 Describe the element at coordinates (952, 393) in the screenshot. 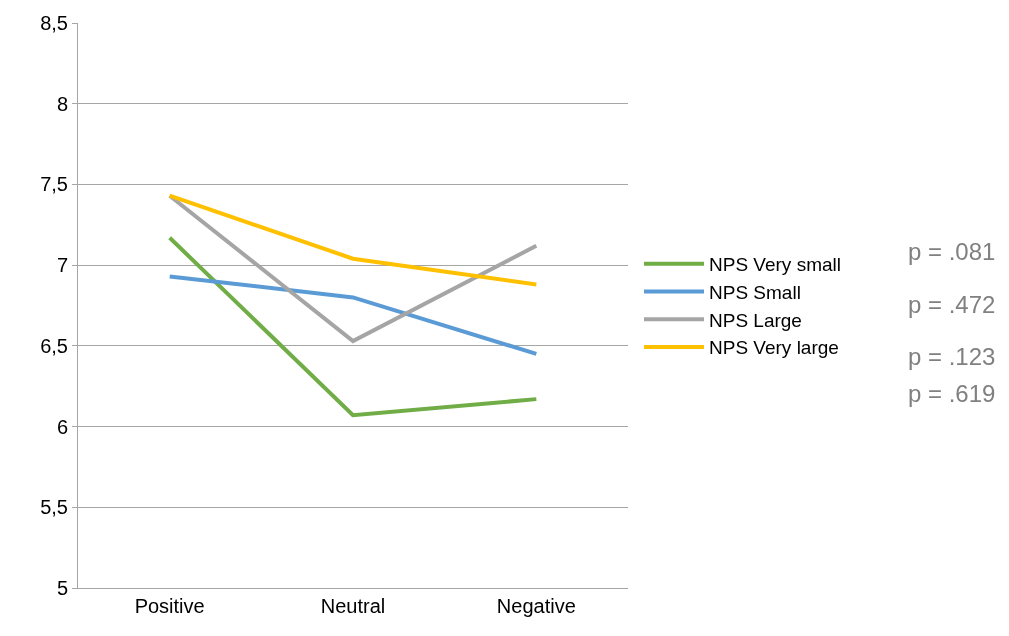

I see `text: p = .619` at that location.